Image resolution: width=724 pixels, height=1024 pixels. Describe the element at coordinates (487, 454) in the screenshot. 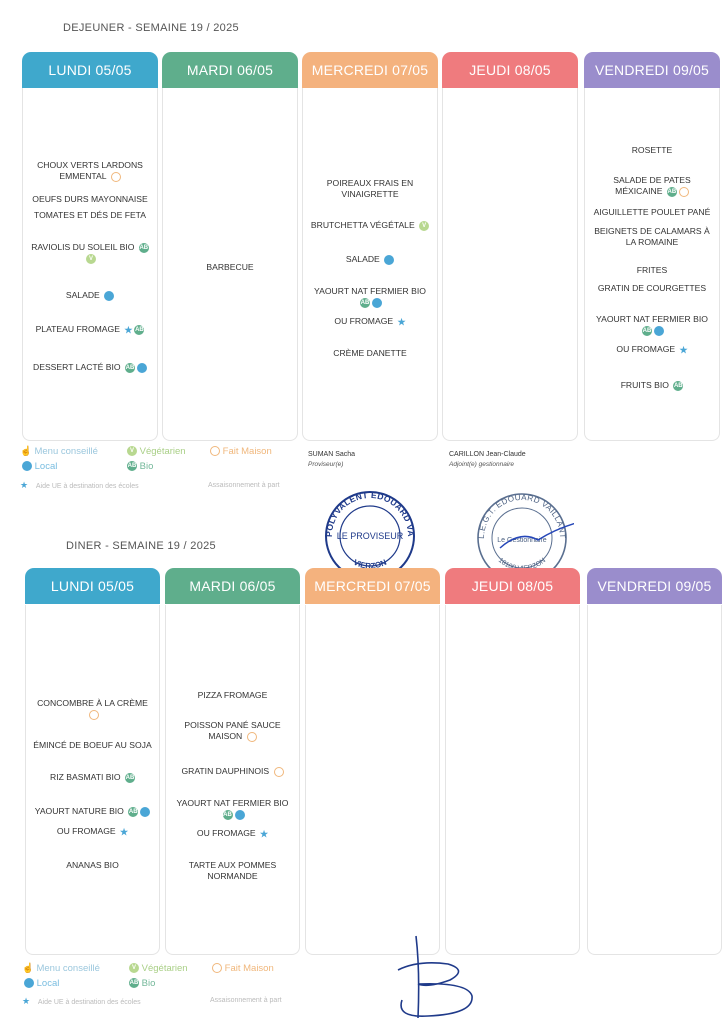

I see `gestionnaire-name: CARILLON Jean-Claude` at that location.